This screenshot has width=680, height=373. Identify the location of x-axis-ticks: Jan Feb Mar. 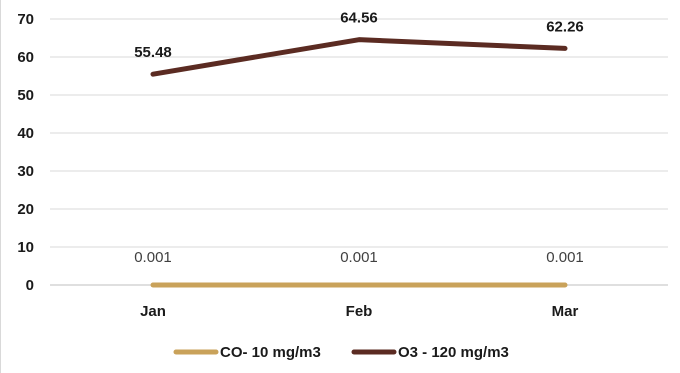
(359, 311).